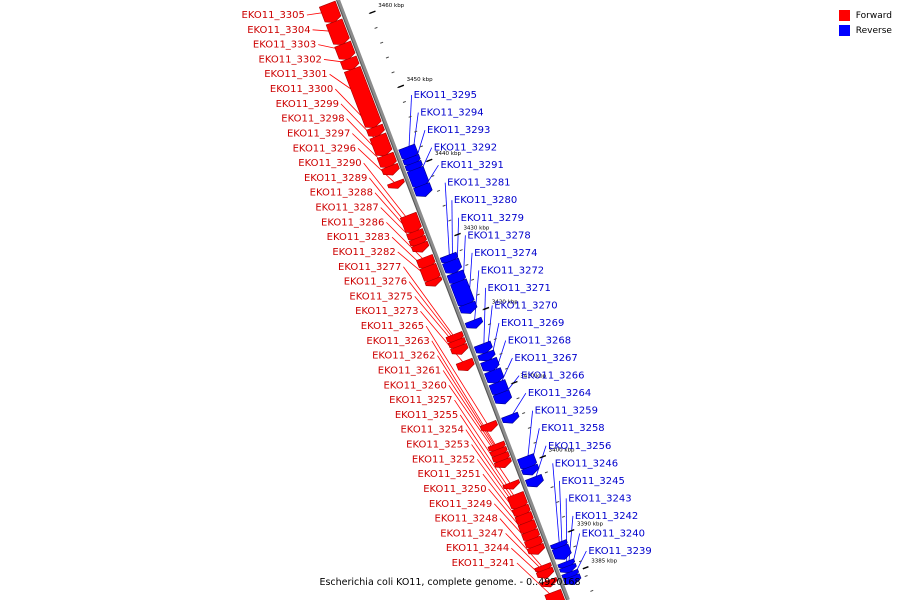 This screenshot has width=900, height=600. Describe the element at coordinates (431, 430) in the screenshot. I see `gene-label-eko11-3254: EKO11_3254` at that location.